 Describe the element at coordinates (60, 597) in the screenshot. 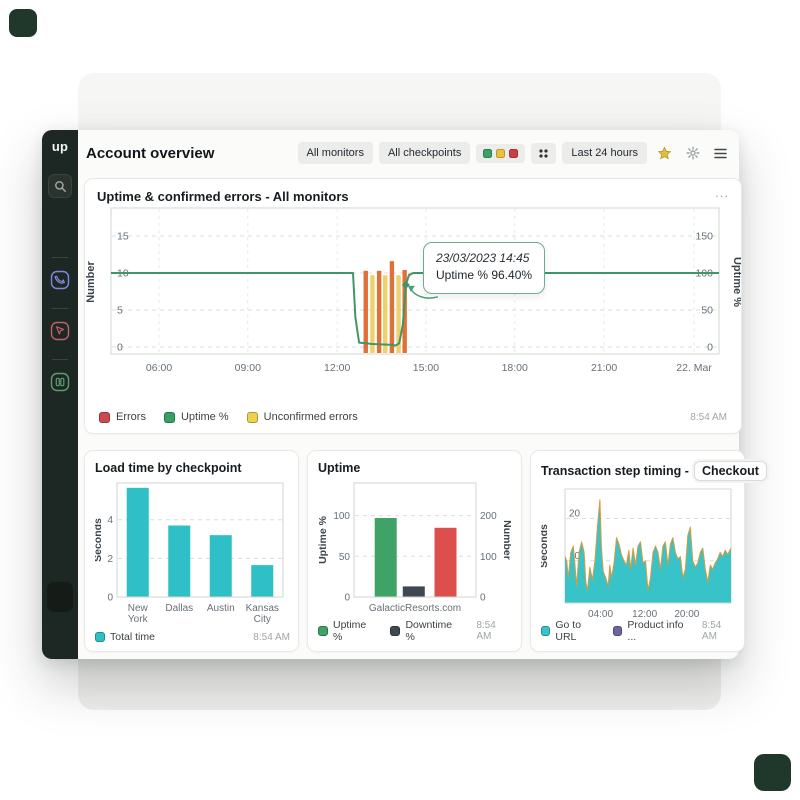

I see `sidebar-avatar` at that location.